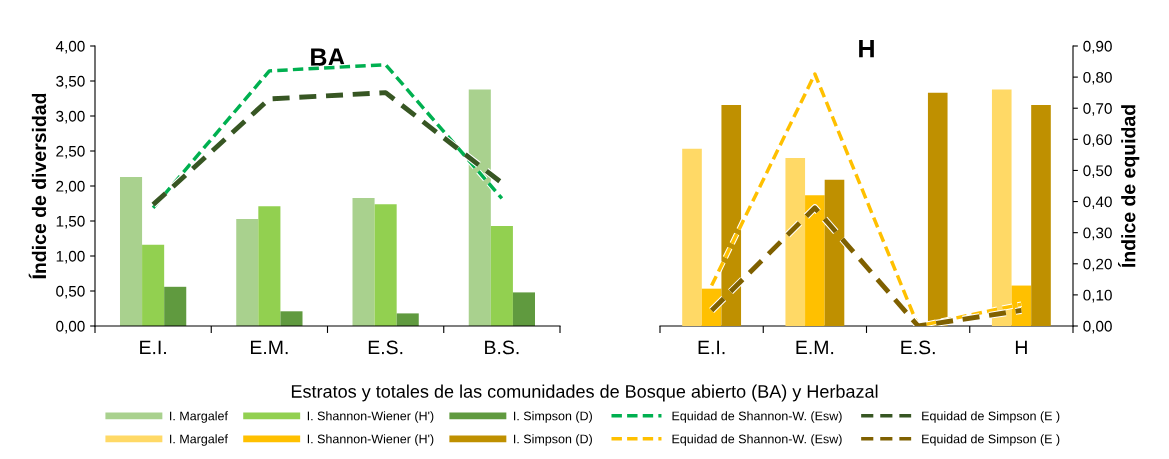 This screenshot has height=459, width=1169. Describe the element at coordinates (1097, 47) in the screenshot. I see `y2-tick-label: 0,90` at that location.